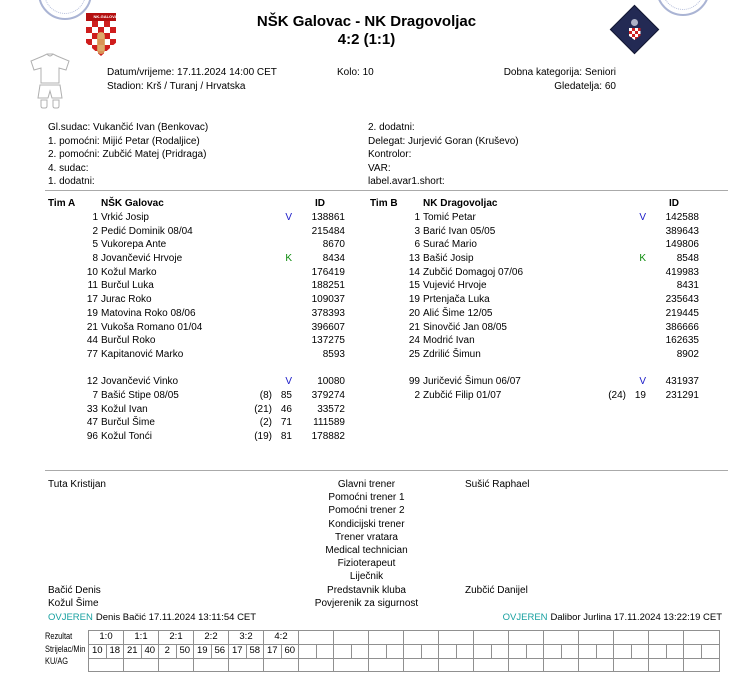 The height and width of the screenshot is (687, 733). Describe the element at coordinates (198, 423) in the screenshot. I see `player-row: 47 Burčul Šime (2) 71 111589` at that location.